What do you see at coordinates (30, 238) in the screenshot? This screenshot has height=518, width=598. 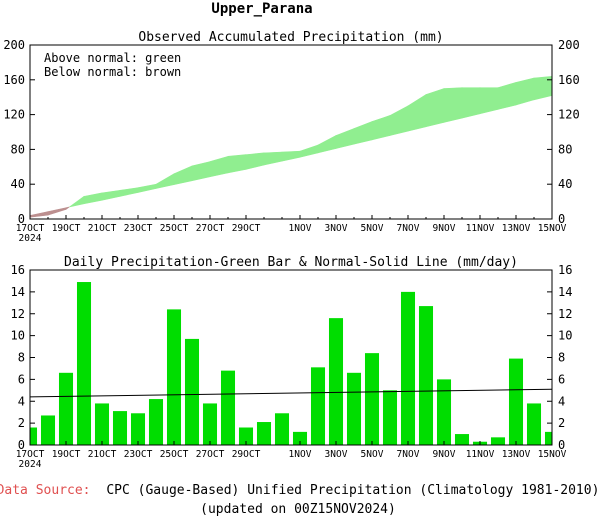 I see `accumulated-x-tick-sublabel: 2024` at bounding box center [30, 238].